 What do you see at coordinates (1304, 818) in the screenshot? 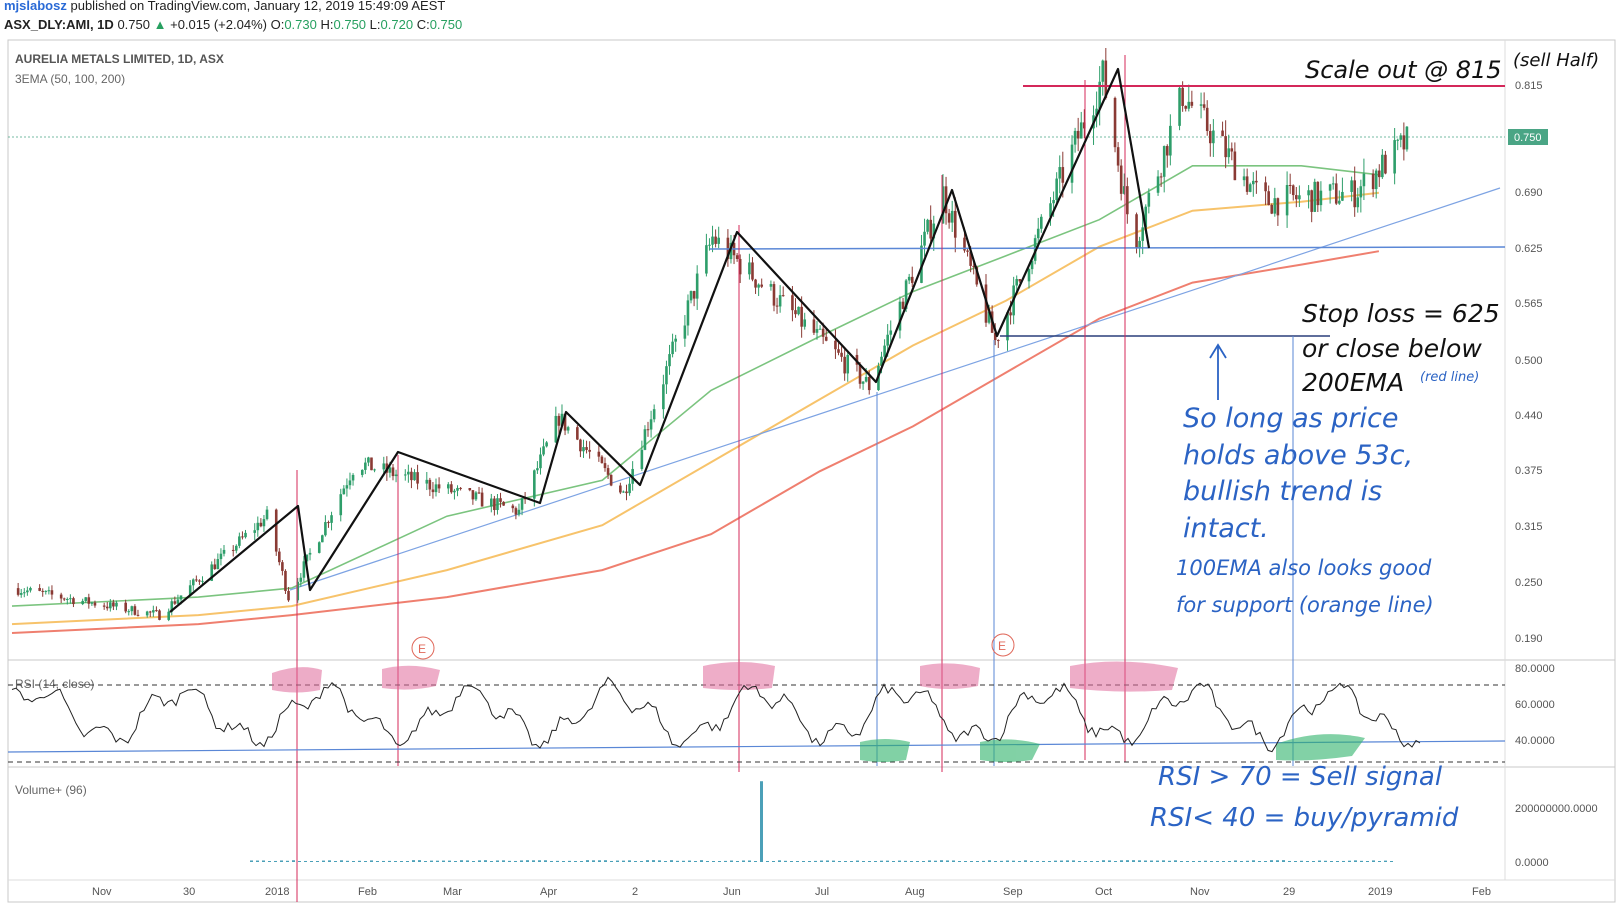
I see `rsi-buy-note: RSI< 40 = buy/pyramid` at bounding box center [1304, 818].